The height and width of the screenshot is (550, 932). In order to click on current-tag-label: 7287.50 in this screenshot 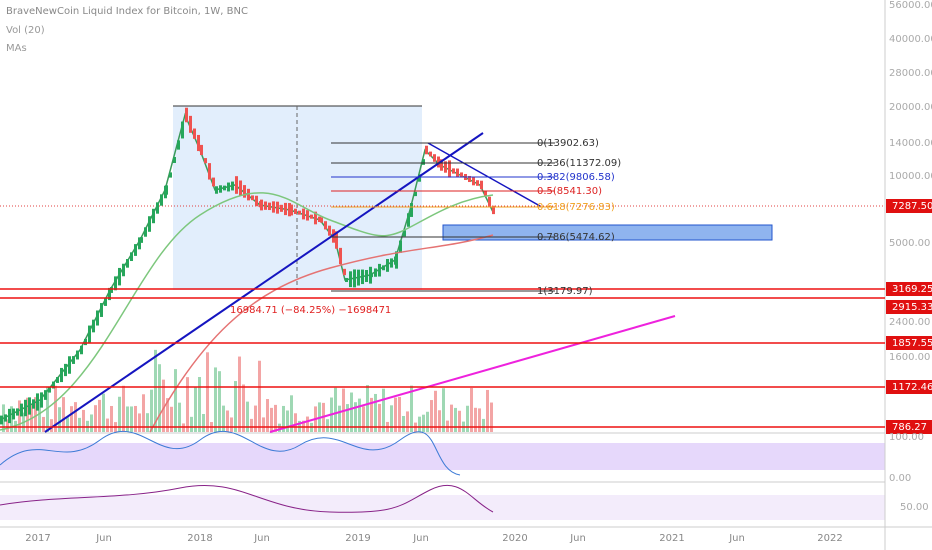, I will do `click(912, 206)`.